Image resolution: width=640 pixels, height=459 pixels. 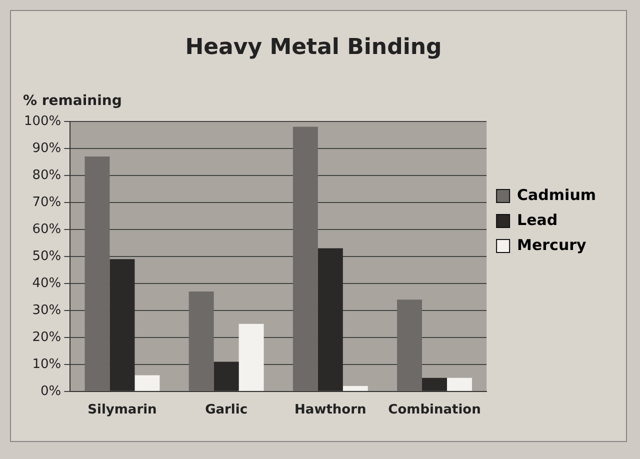 What do you see at coordinates (226, 410) in the screenshot?
I see `x-tick-label: Garlic` at bounding box center [226, 410].